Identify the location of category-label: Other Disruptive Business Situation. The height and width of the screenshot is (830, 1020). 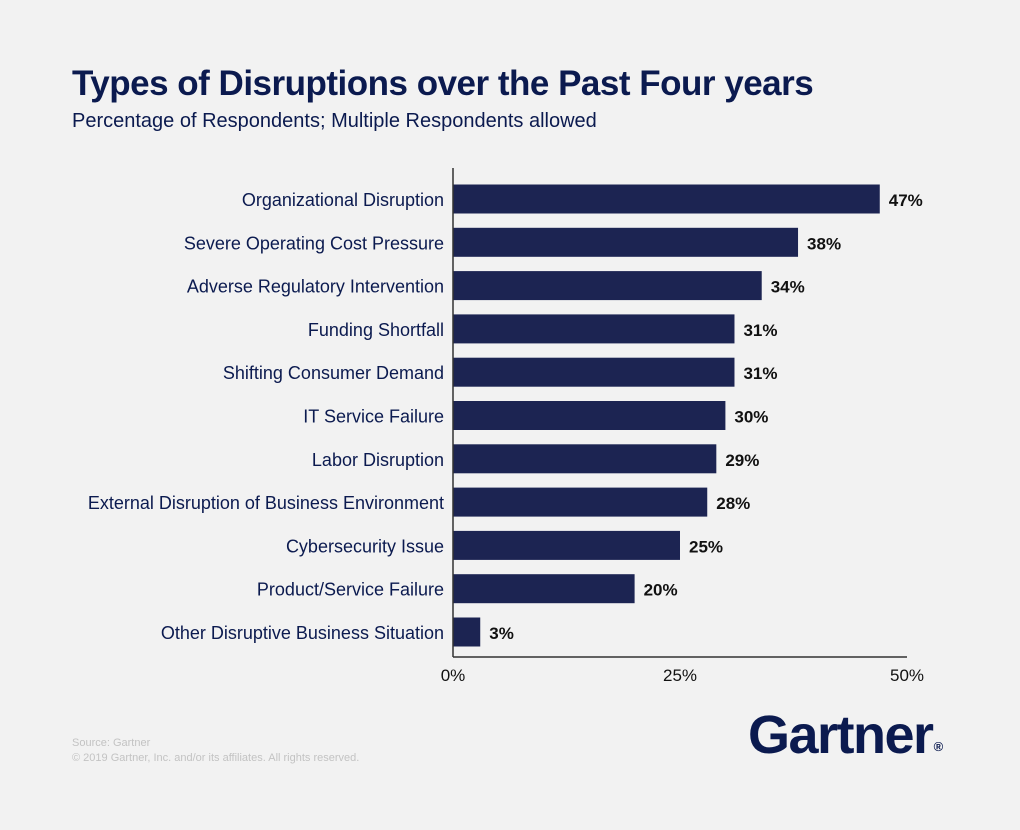
(302, 633).